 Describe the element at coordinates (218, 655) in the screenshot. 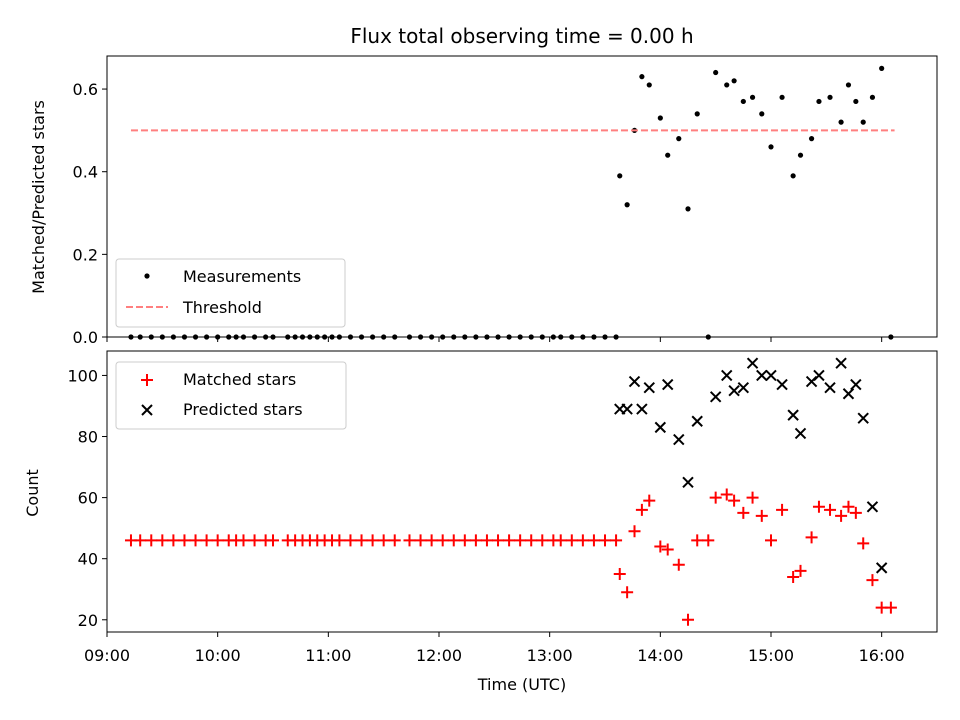

I see `x-tick-label: 10:00` at that location.